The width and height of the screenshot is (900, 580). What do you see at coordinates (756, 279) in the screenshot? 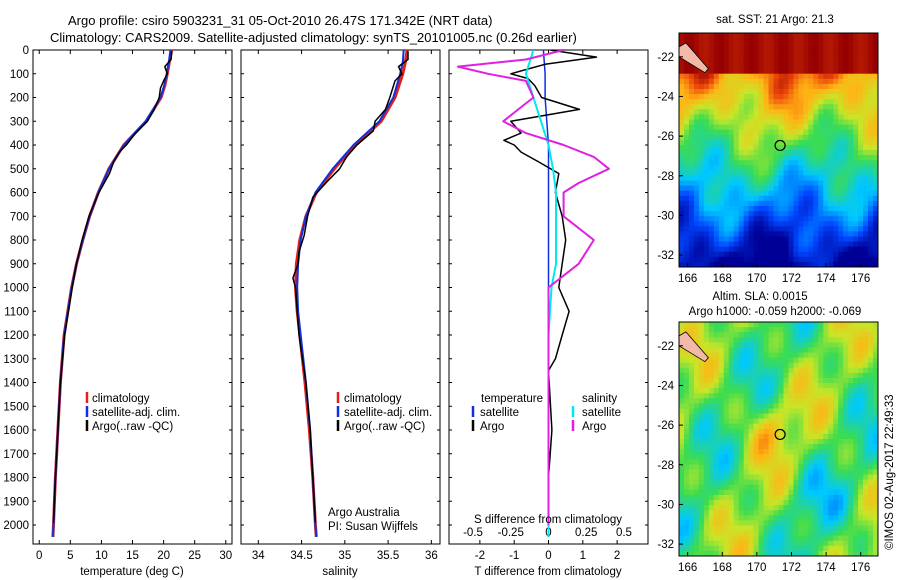
I see `lon-tick-label: 170` at bounding box center [756, 279].